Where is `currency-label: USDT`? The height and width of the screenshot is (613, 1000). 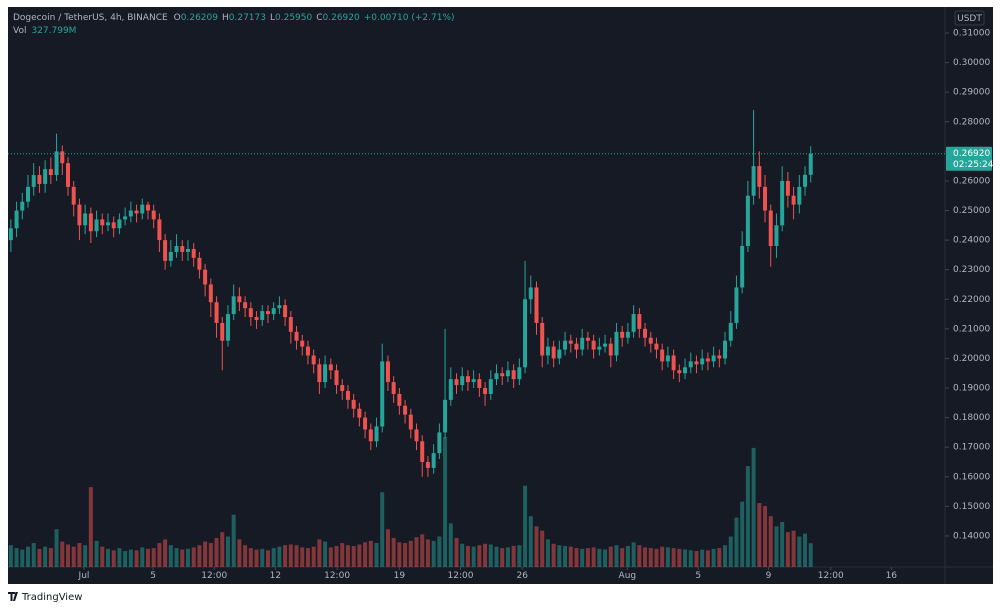
currency-label: USDT is located at coordinates (969, 19).